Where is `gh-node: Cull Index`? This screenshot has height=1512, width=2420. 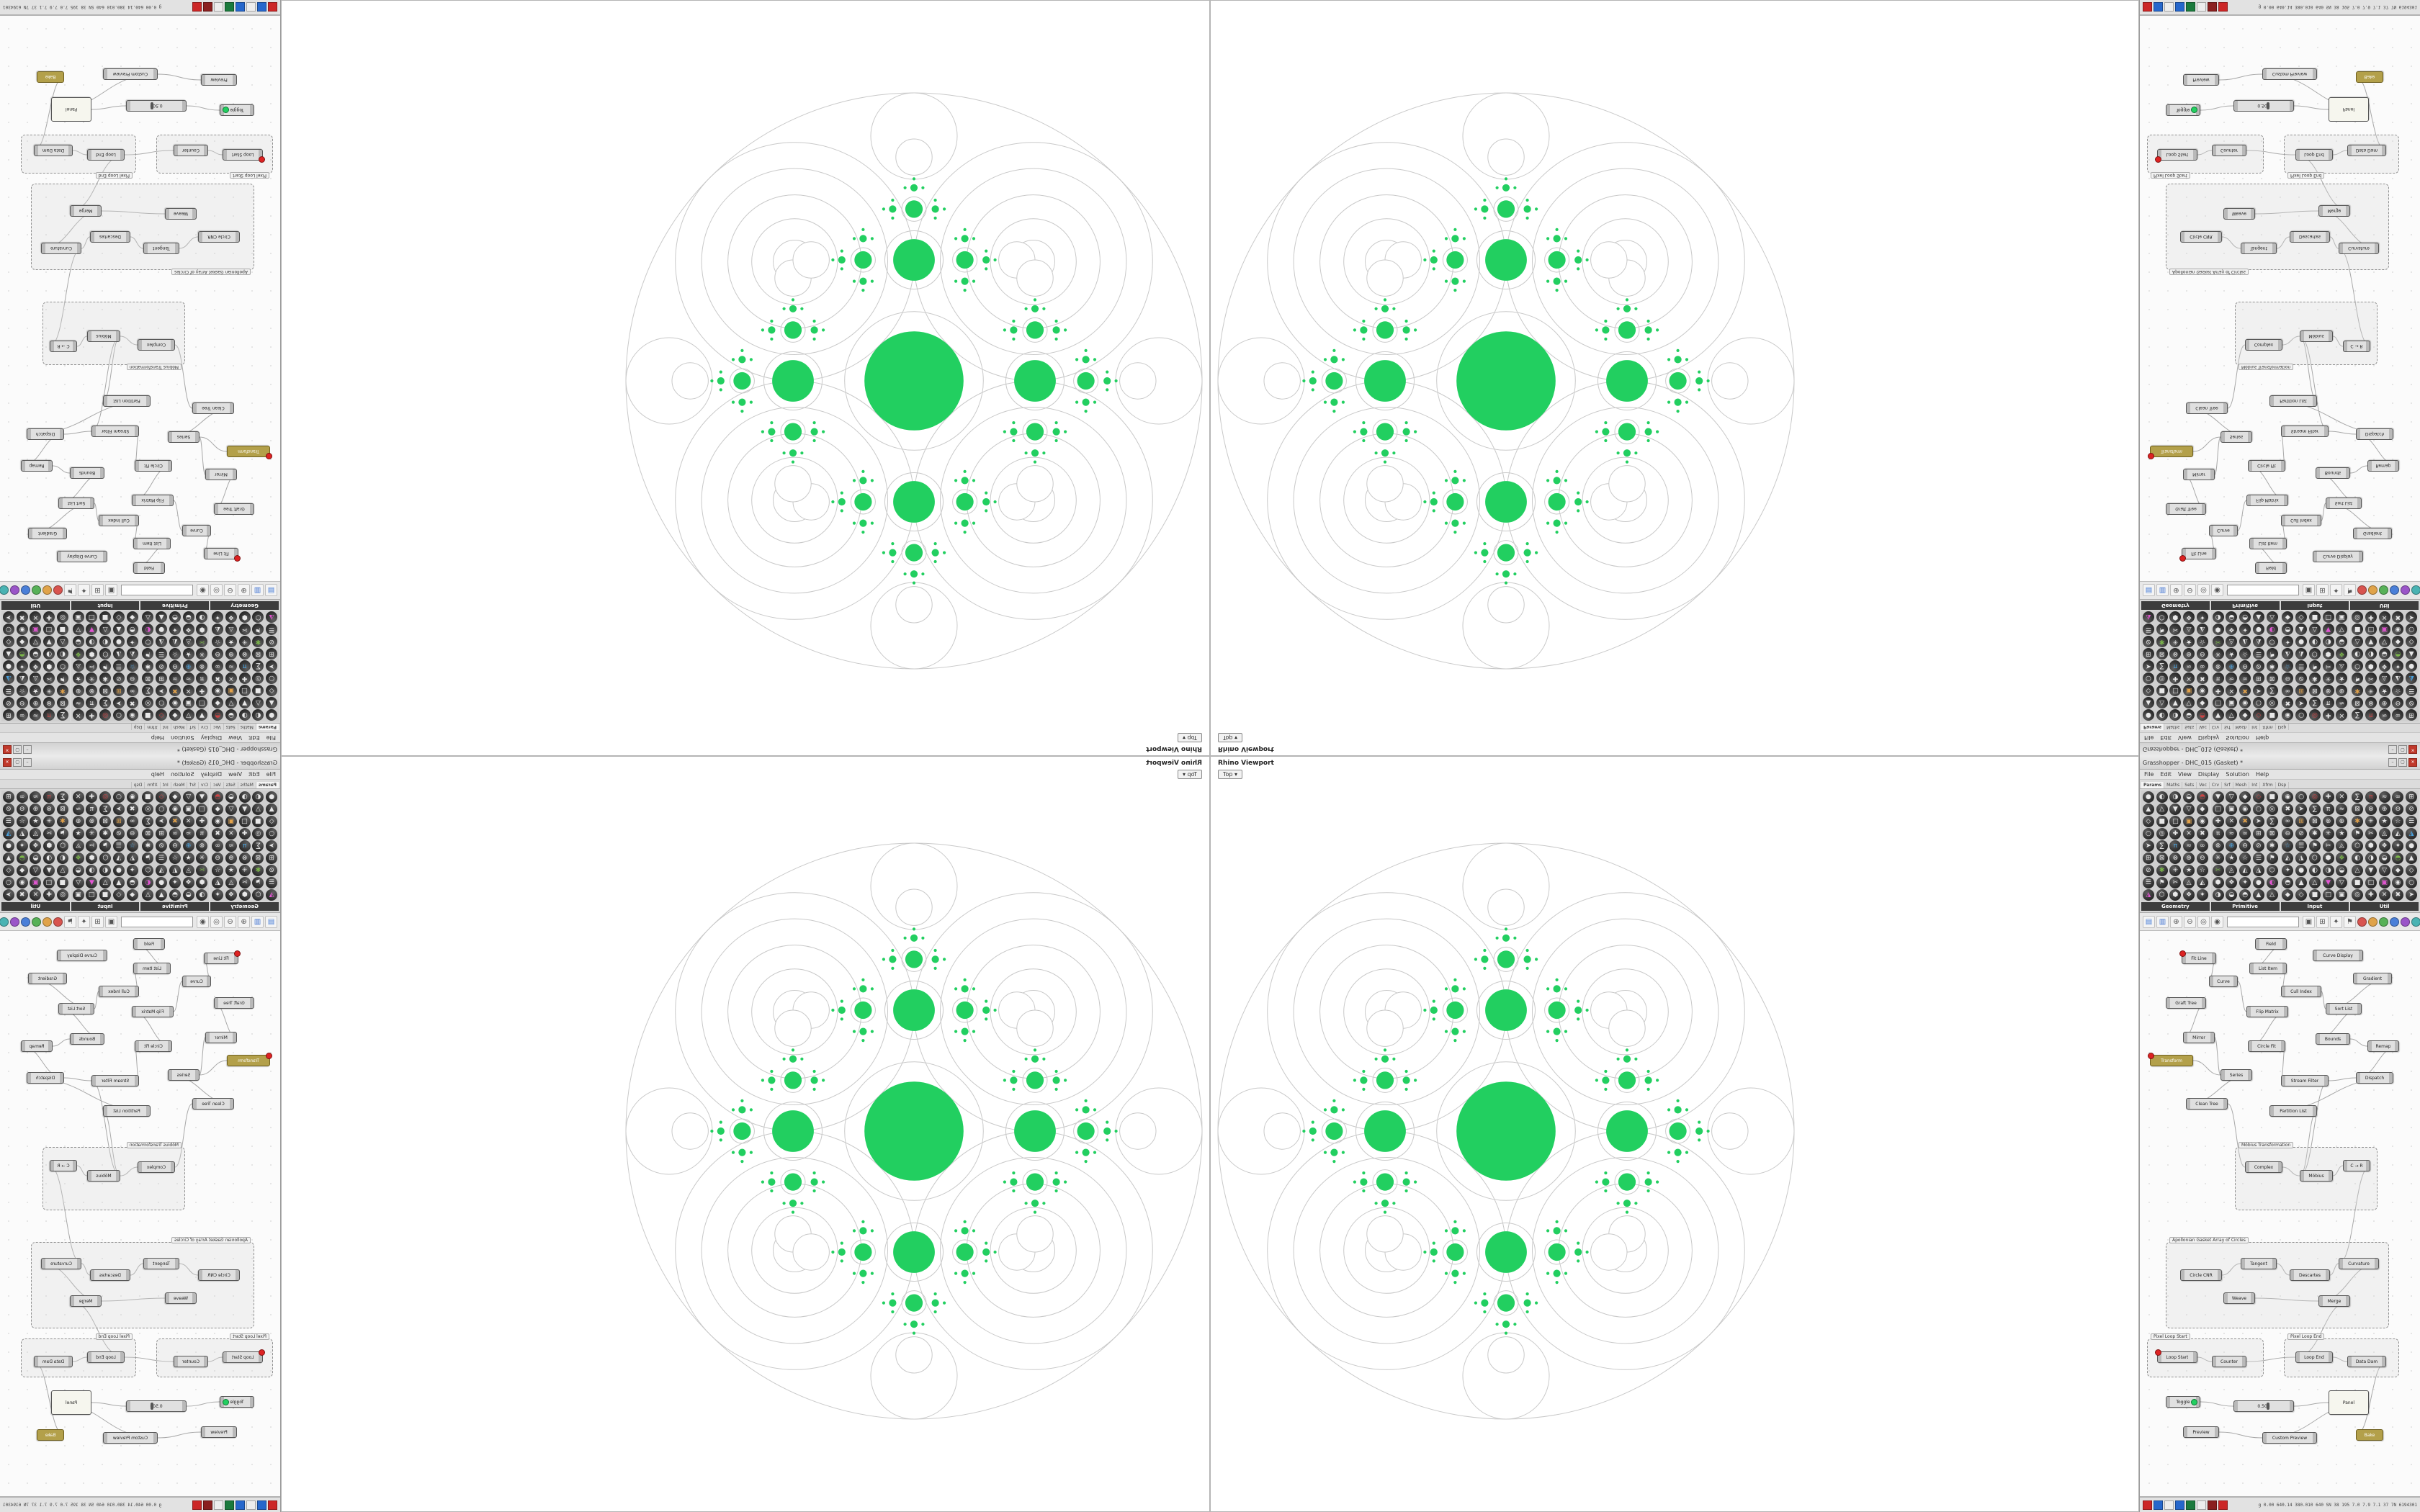 gh-node: Cull Index is located at coordinates (2301, 991).